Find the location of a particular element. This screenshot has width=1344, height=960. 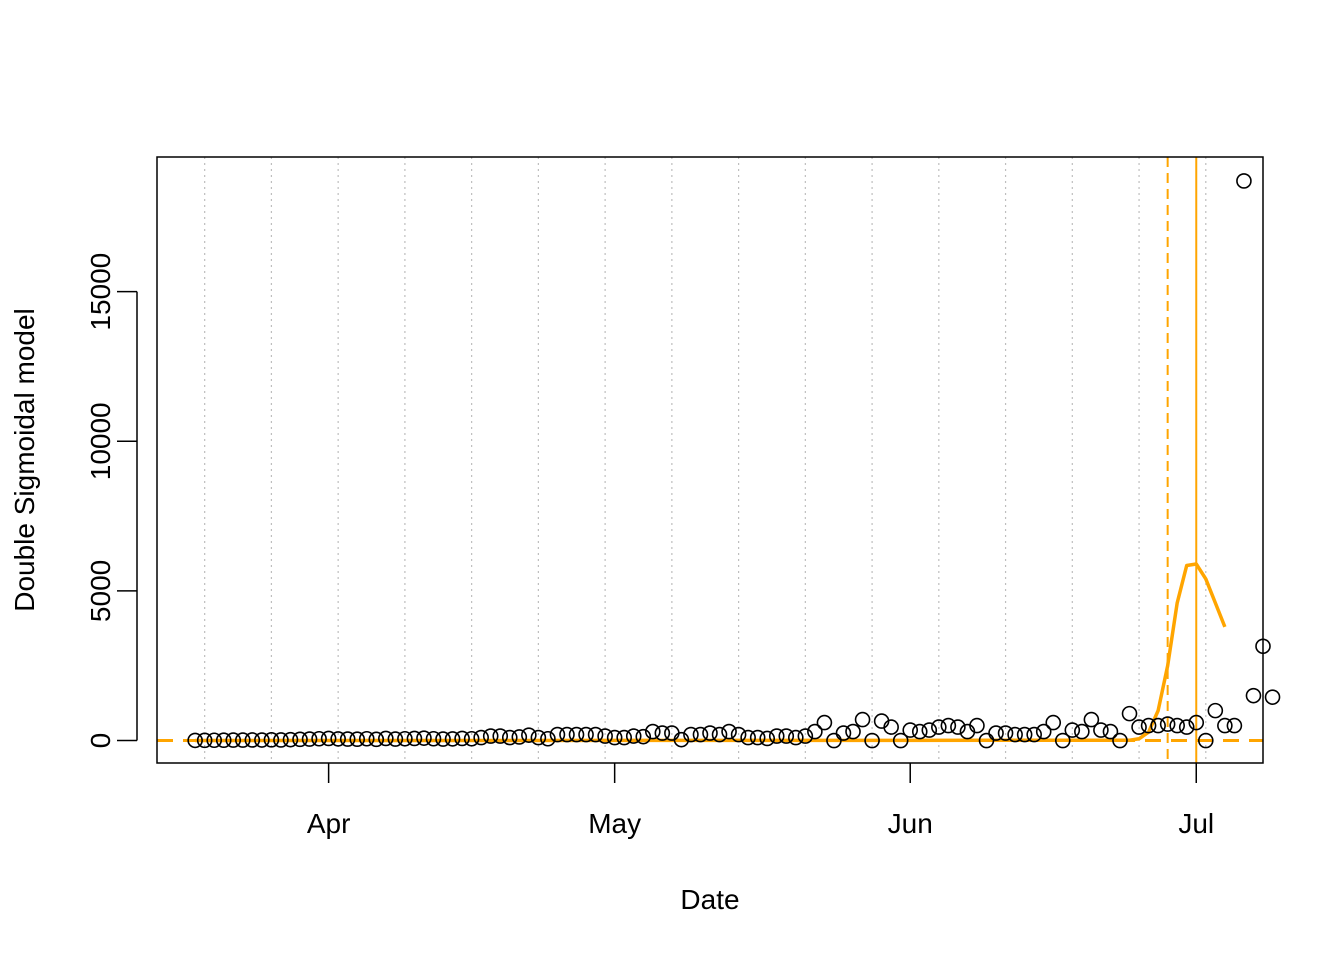

x-tick-label: Apr is located at coordinates (329, 823).